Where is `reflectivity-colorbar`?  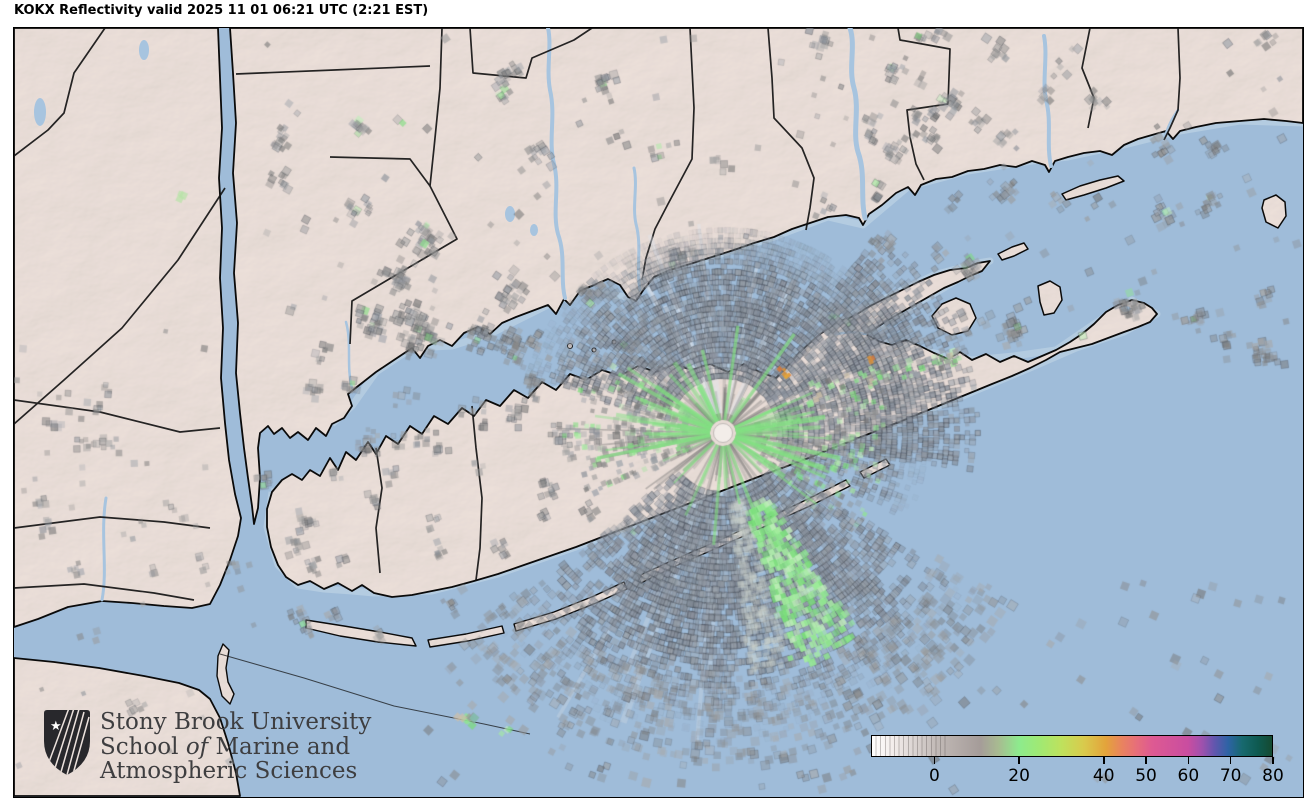
reflectivity-colorbar is located at coordinates (1072, 746).